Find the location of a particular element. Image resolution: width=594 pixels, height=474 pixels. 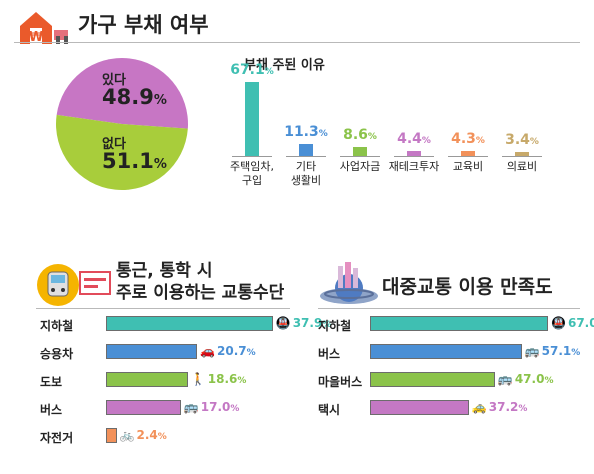

minibus-icon: 🚌 is located at coordinates (505, 379).